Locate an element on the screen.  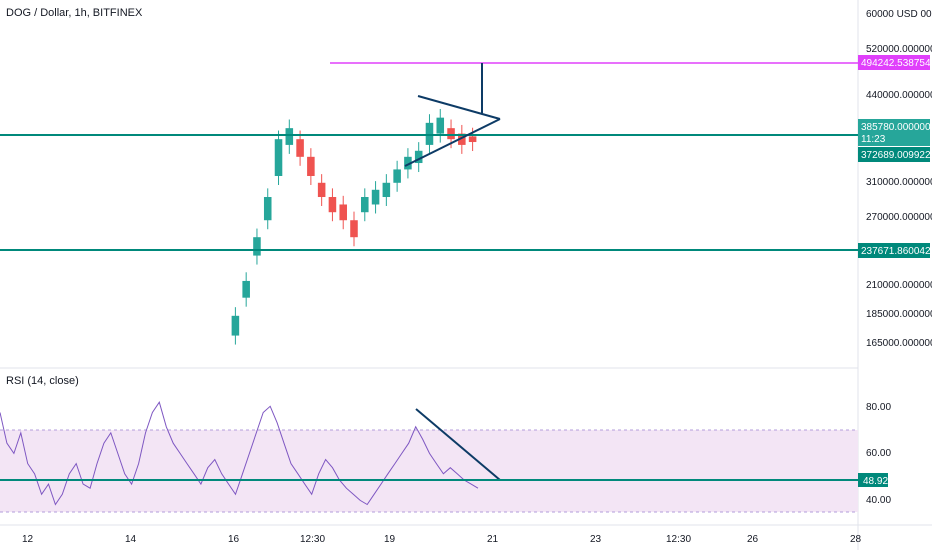
rsi-value-tag is located at coordinates (873, 480).